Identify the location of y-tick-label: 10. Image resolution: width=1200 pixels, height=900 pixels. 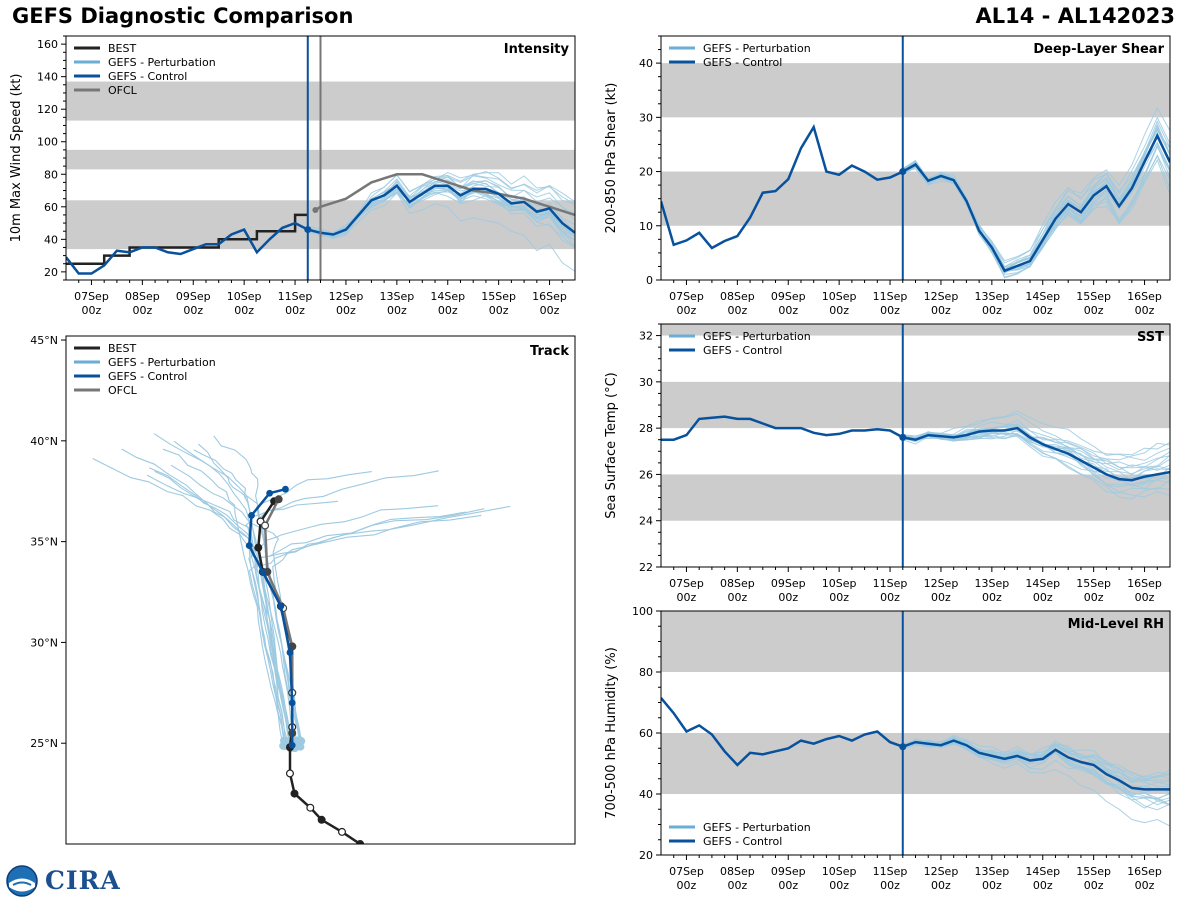
(646, 226).